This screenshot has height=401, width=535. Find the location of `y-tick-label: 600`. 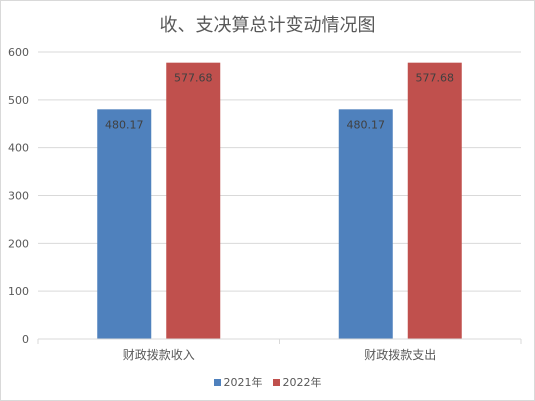

y-tick-label: 600 is located at coordinates (18, 52).